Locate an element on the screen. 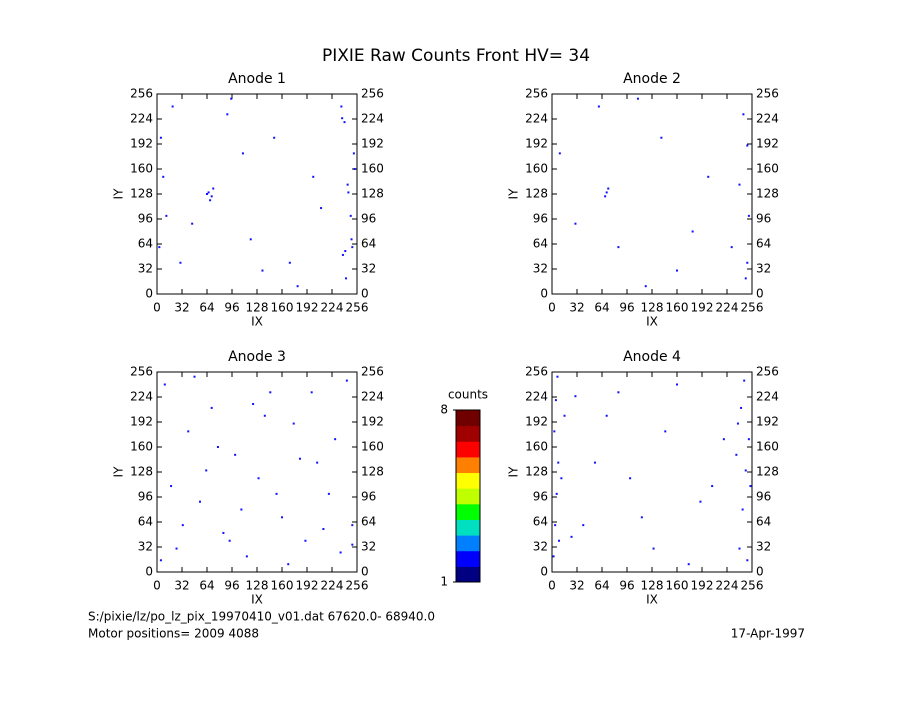 This screenshot has height=709, width=913. plot-frame is located at coordinates (652, 194).